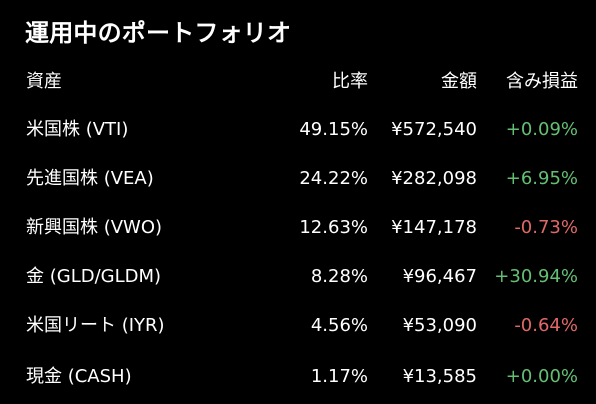 The width and height of the screenshot is (596, 404). I want to click on column-header-ratio: 比率, so click(350, 81).